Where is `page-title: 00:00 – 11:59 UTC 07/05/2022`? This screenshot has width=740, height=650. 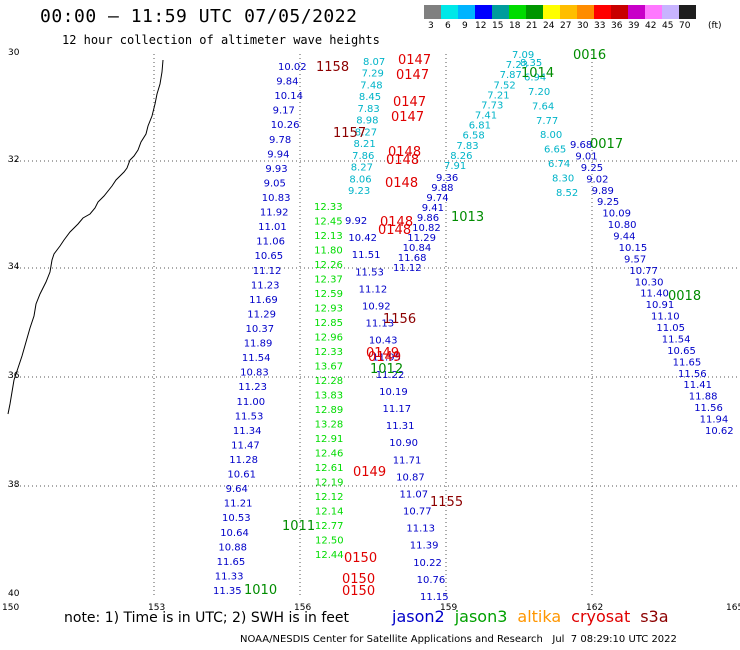
page-title: 00:00 – 11:59 UTC 07/05/2022 is located at coordinates (199, 16).